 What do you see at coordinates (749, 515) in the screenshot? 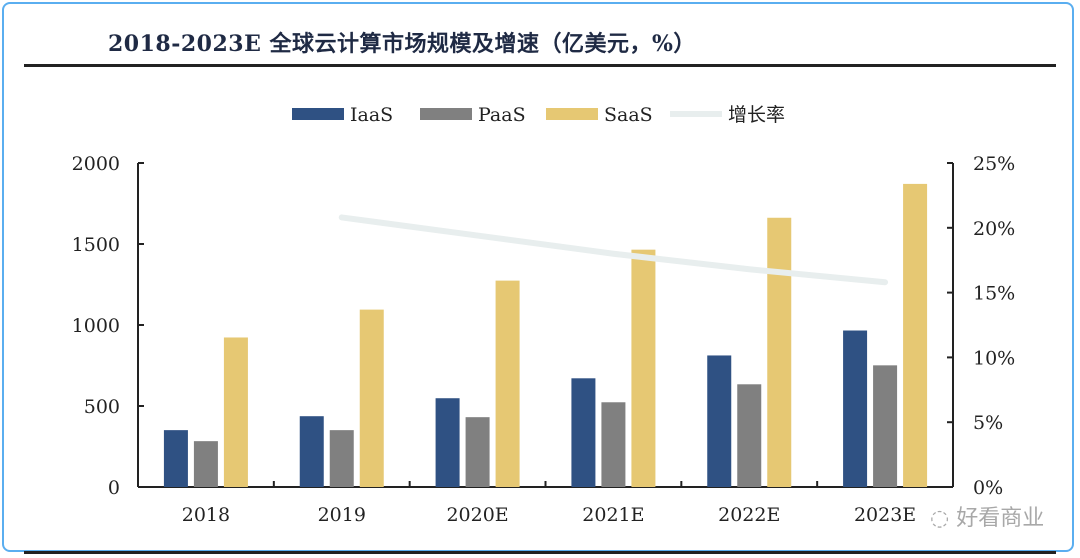
I see `x-tick-label: 2022E` at bounding box center [749, 515].